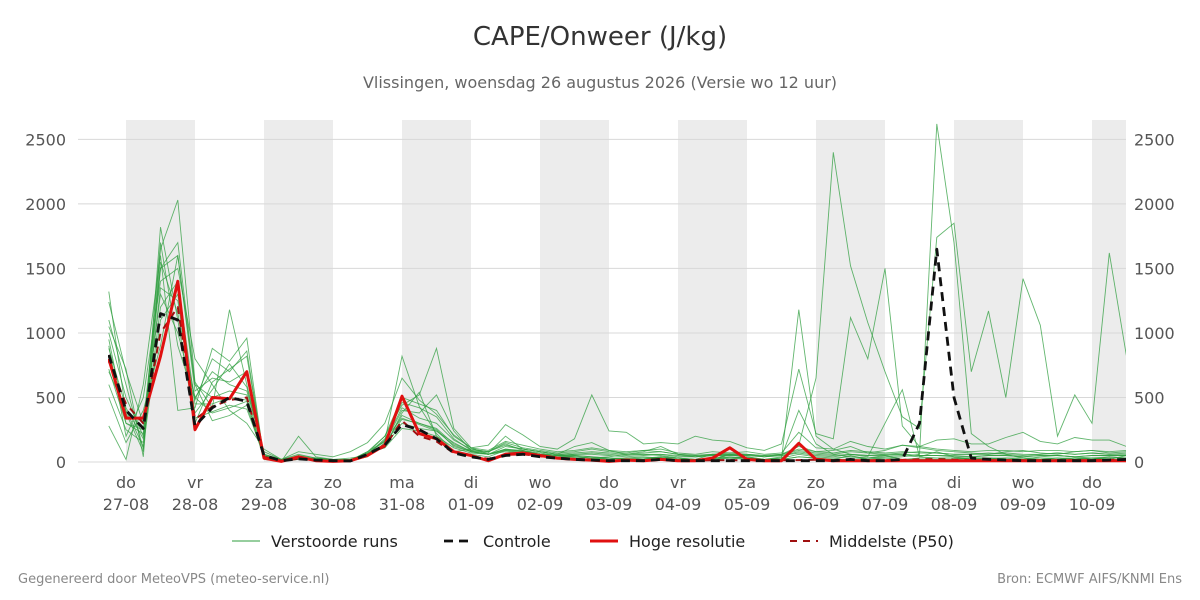 Image resolution: width=1200 pixels, height=600 pixels. Describe the element at coordinates (1149, 397) in the screenshot. I see `y-tick-label-right: 500` at that location.